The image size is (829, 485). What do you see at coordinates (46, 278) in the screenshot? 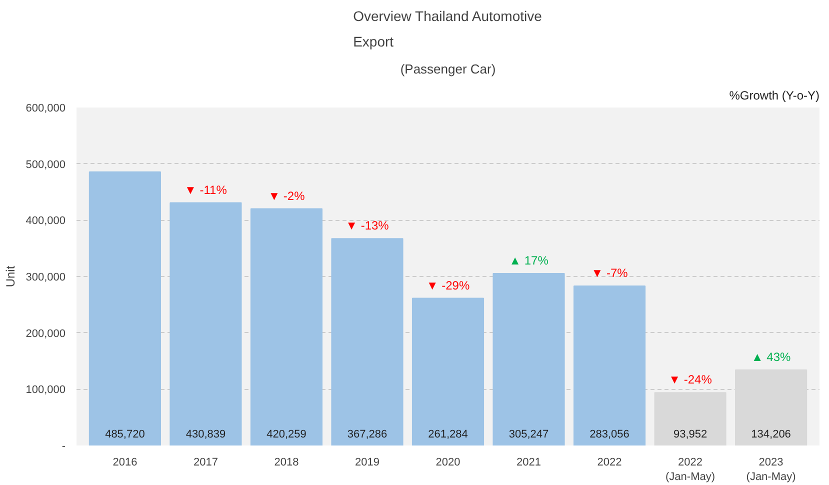
I see `y-tick-label: 300,000` at bounding box center [46, 278].